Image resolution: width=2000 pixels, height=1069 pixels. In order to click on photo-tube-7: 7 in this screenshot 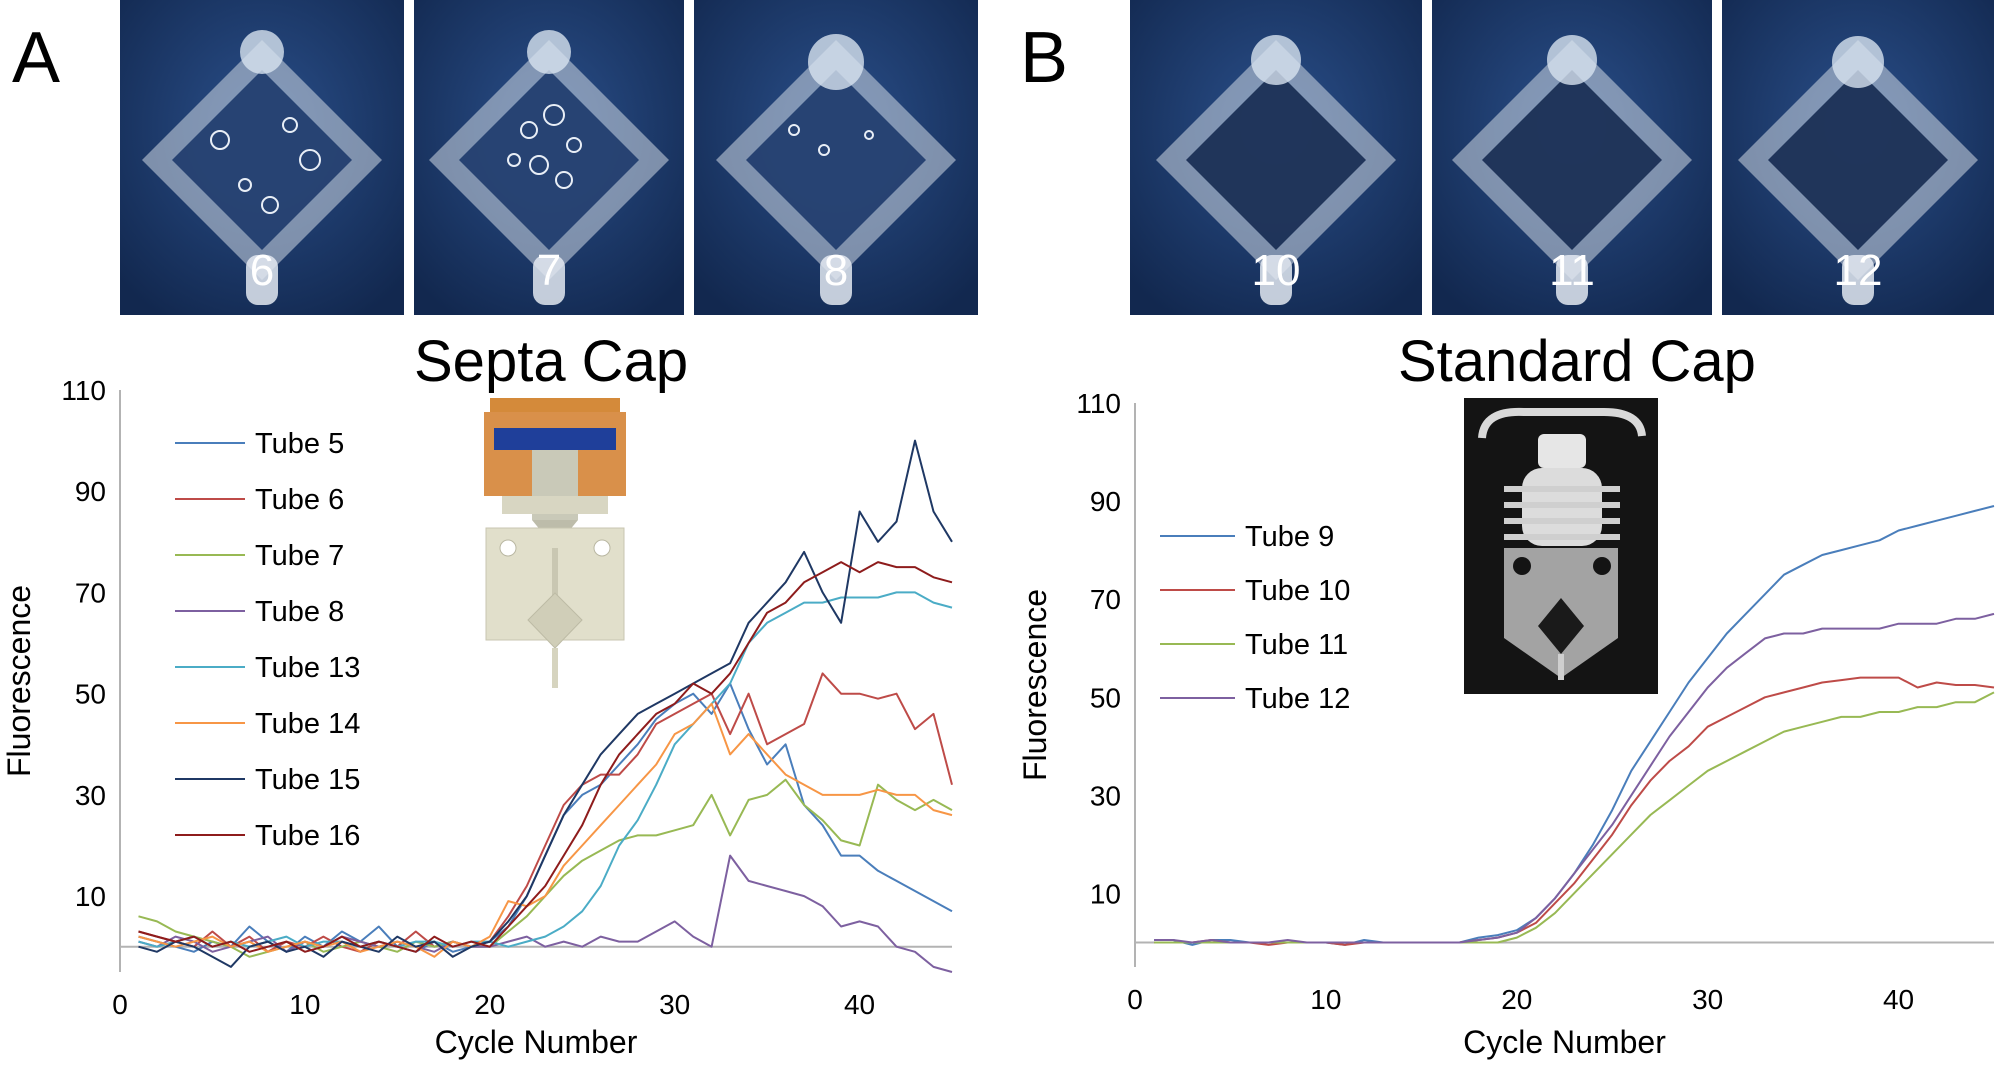, I will do `click(549, 157)`.